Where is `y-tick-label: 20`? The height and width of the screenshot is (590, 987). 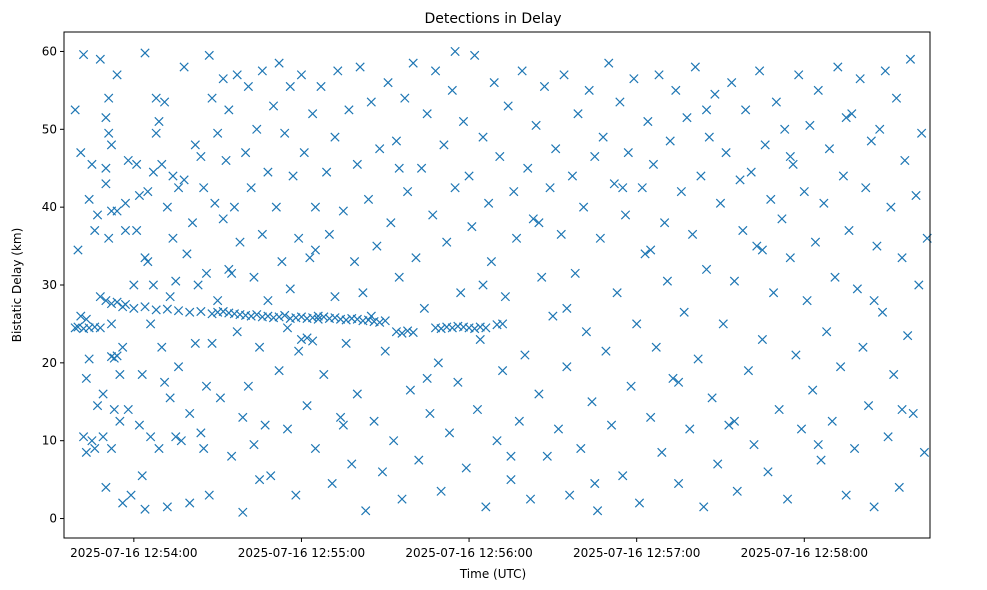
y-tick-label: 20 is located at coordinates (49, 363).